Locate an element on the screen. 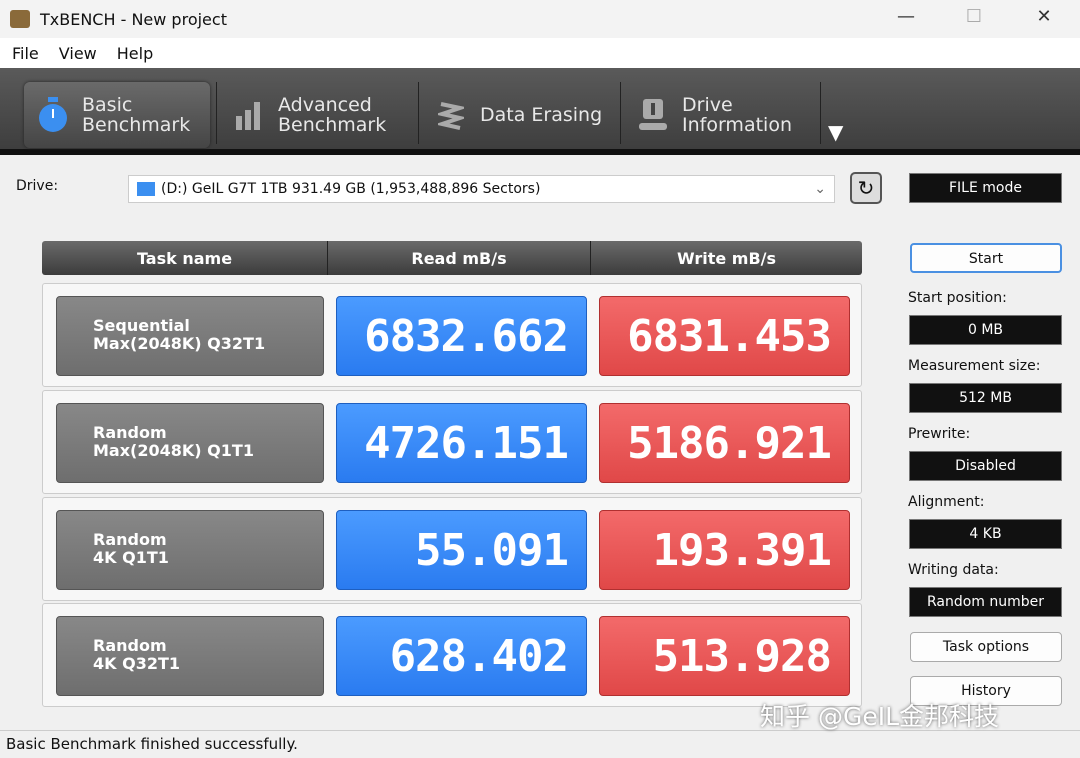 The width and height of the screenshot is (1080, 758). window-title: TxBENCH - New project is located at coordinates (133, 19).